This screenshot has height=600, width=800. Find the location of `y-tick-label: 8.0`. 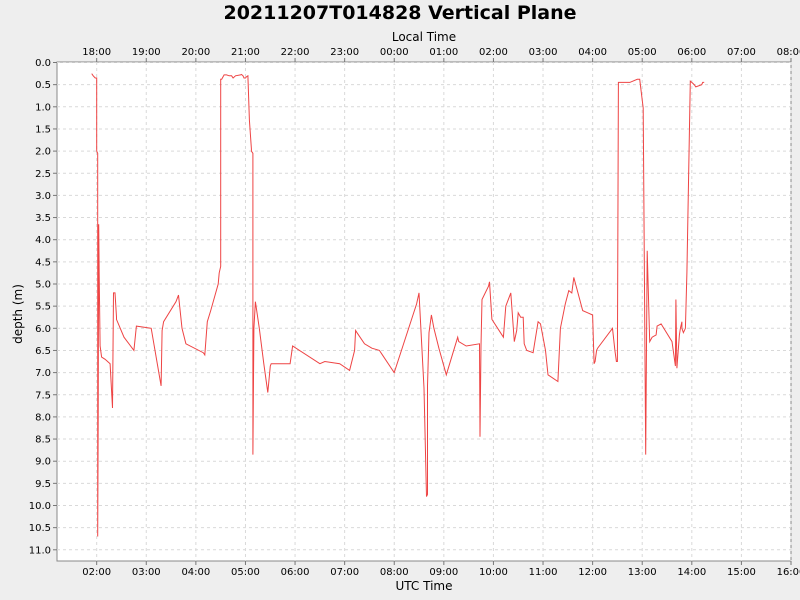

y-tick-label: 8.0 is located at coordinates (43, 417).